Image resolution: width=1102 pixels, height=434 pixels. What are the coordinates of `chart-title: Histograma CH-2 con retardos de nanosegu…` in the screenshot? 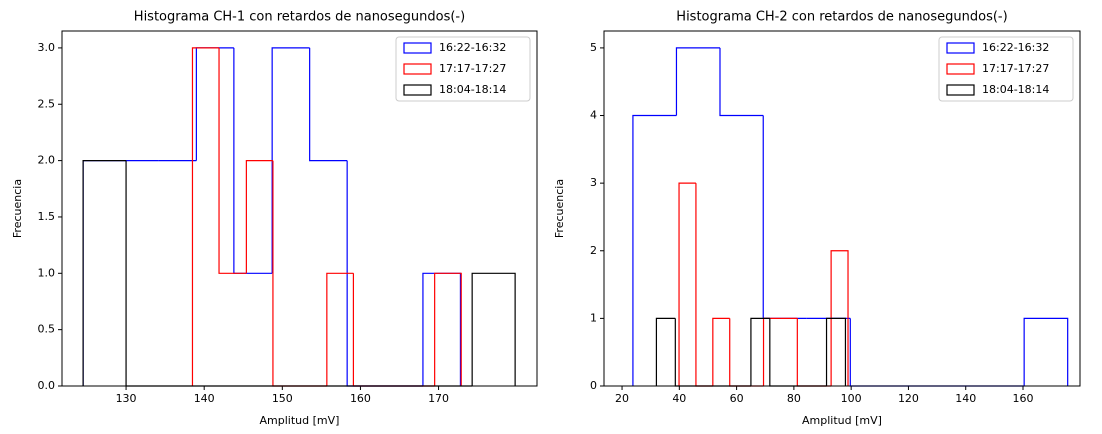 It's located at (841, 17).